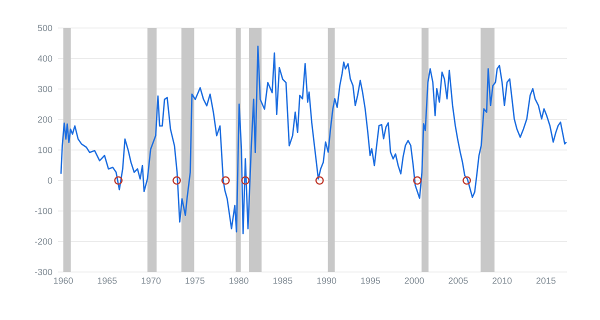 The width and height of the screenshot is (600, 320). What do you see at coordinates (45, 58) in the screenshot?
I see `y-tick-label: 400` at bounding box center [45, 58].